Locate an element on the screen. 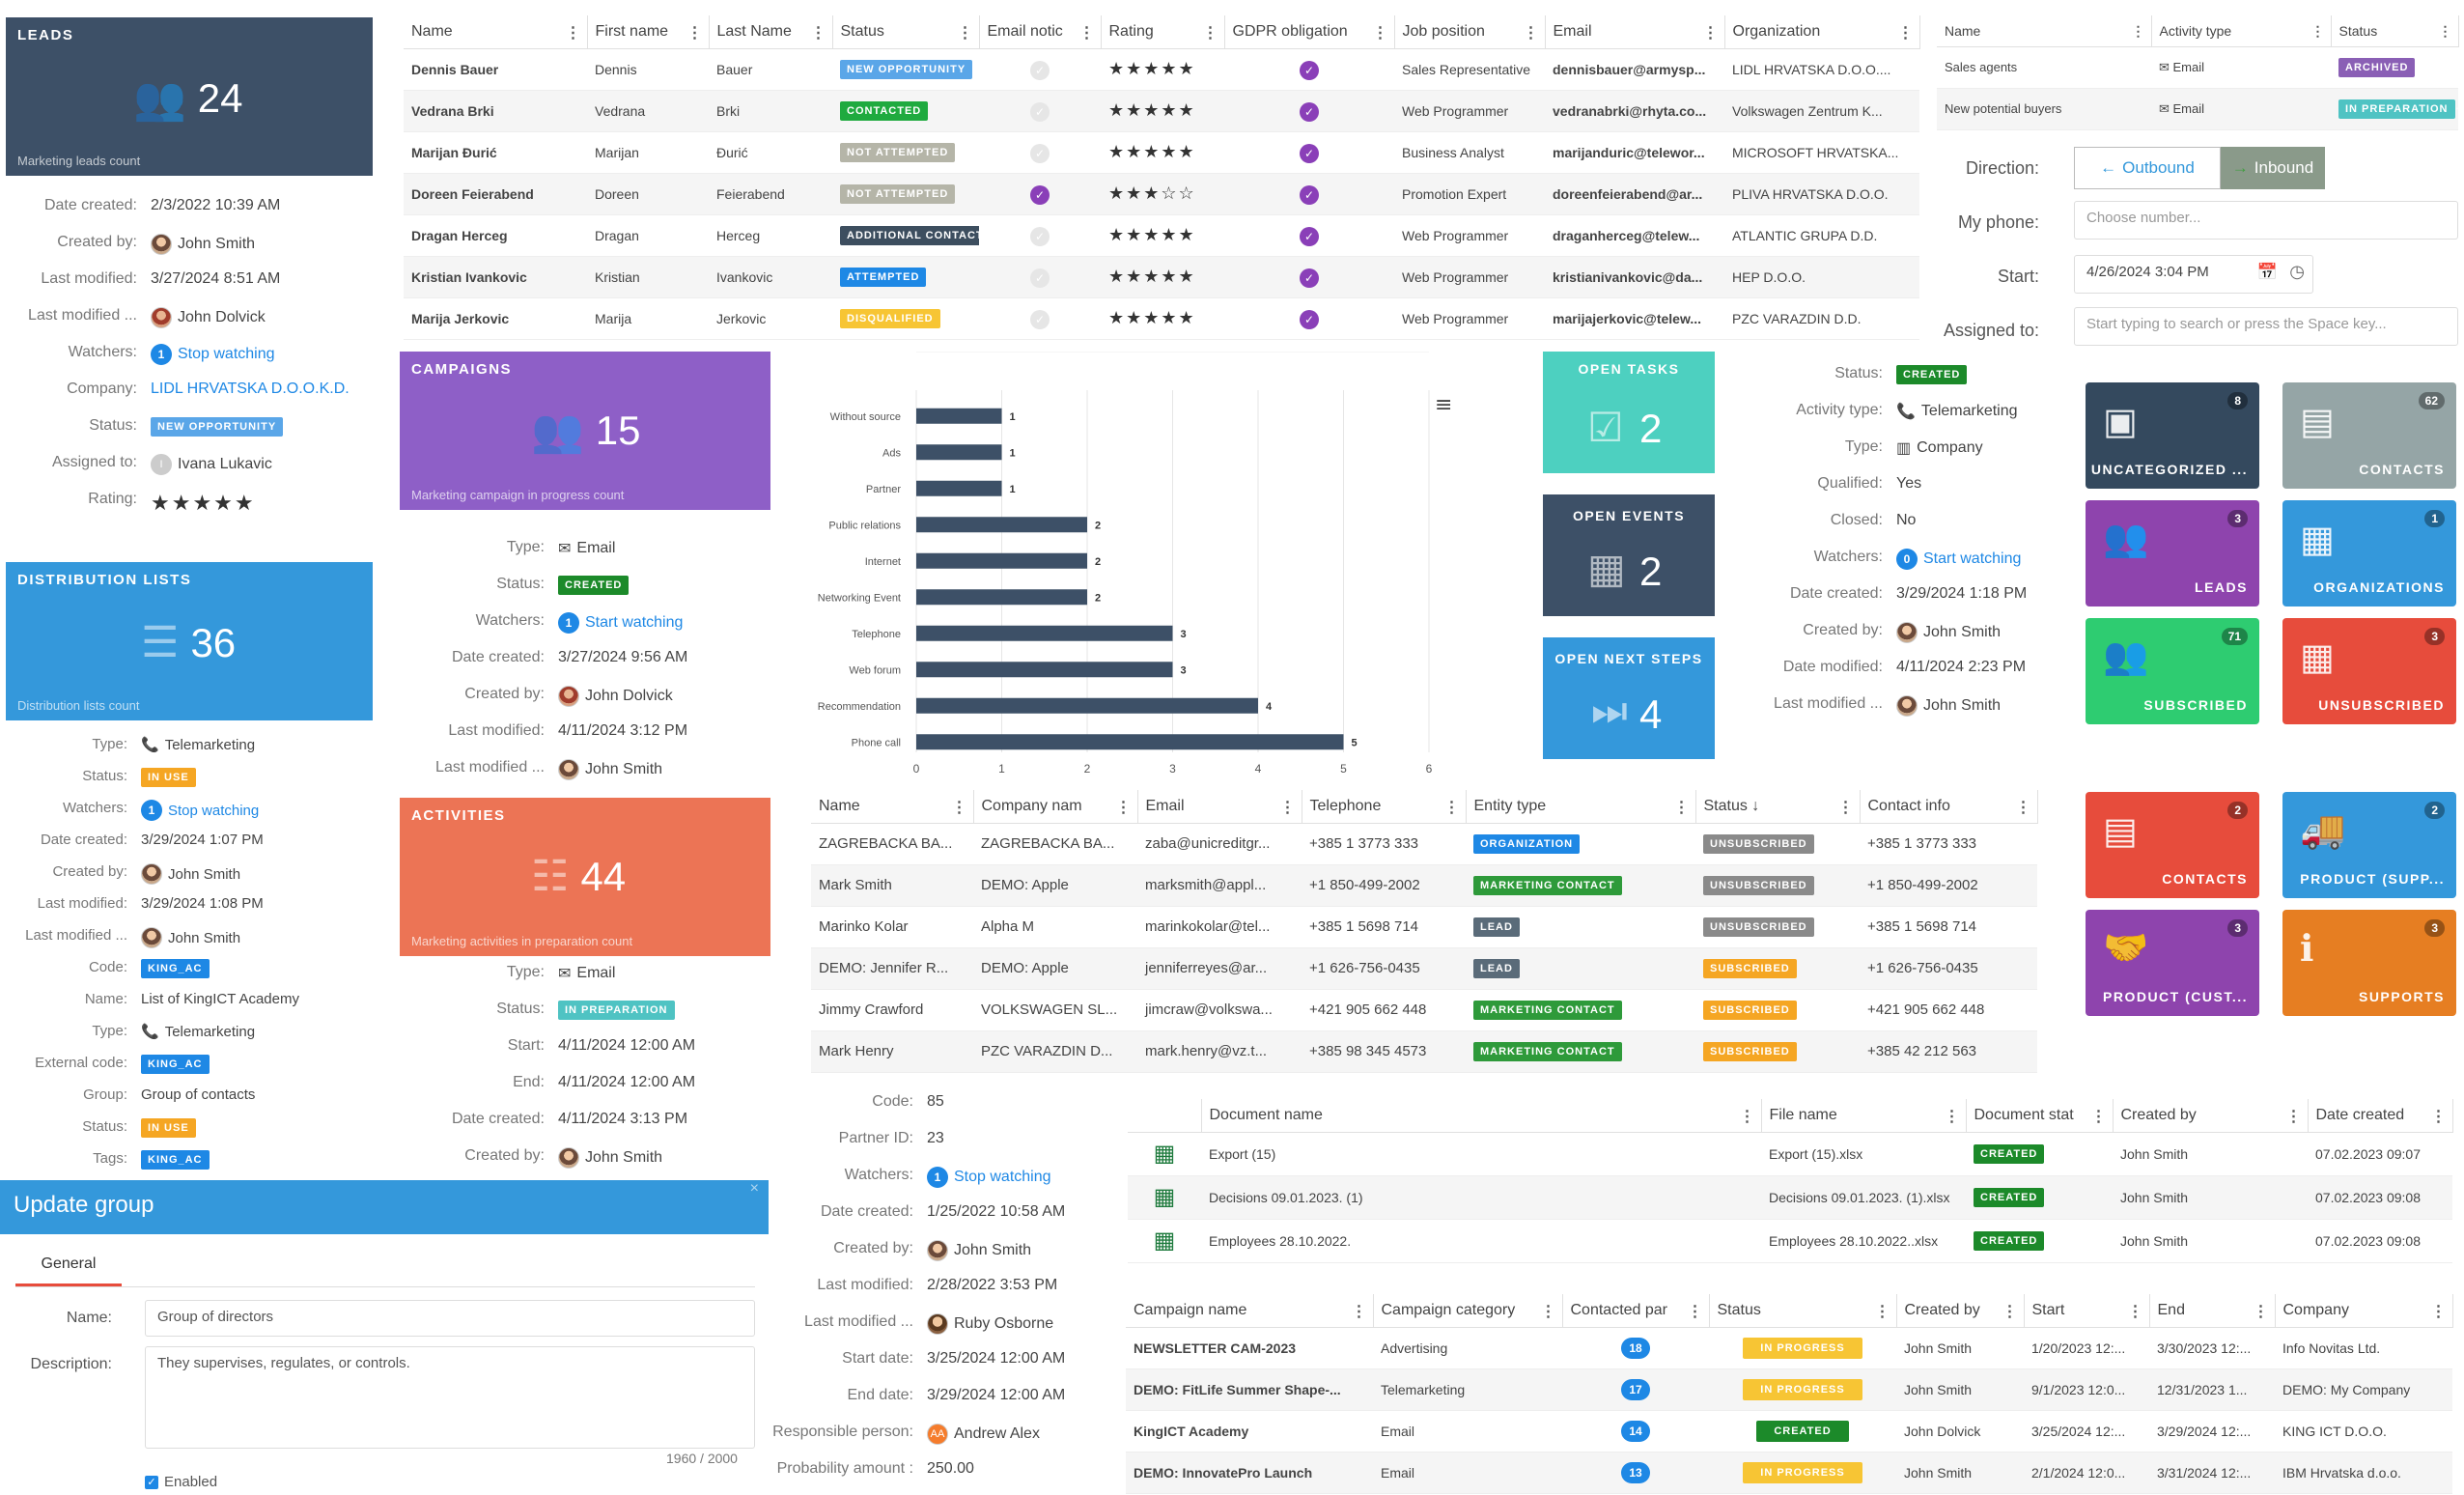  close-icon: × is located at coordinates (754, 1188).